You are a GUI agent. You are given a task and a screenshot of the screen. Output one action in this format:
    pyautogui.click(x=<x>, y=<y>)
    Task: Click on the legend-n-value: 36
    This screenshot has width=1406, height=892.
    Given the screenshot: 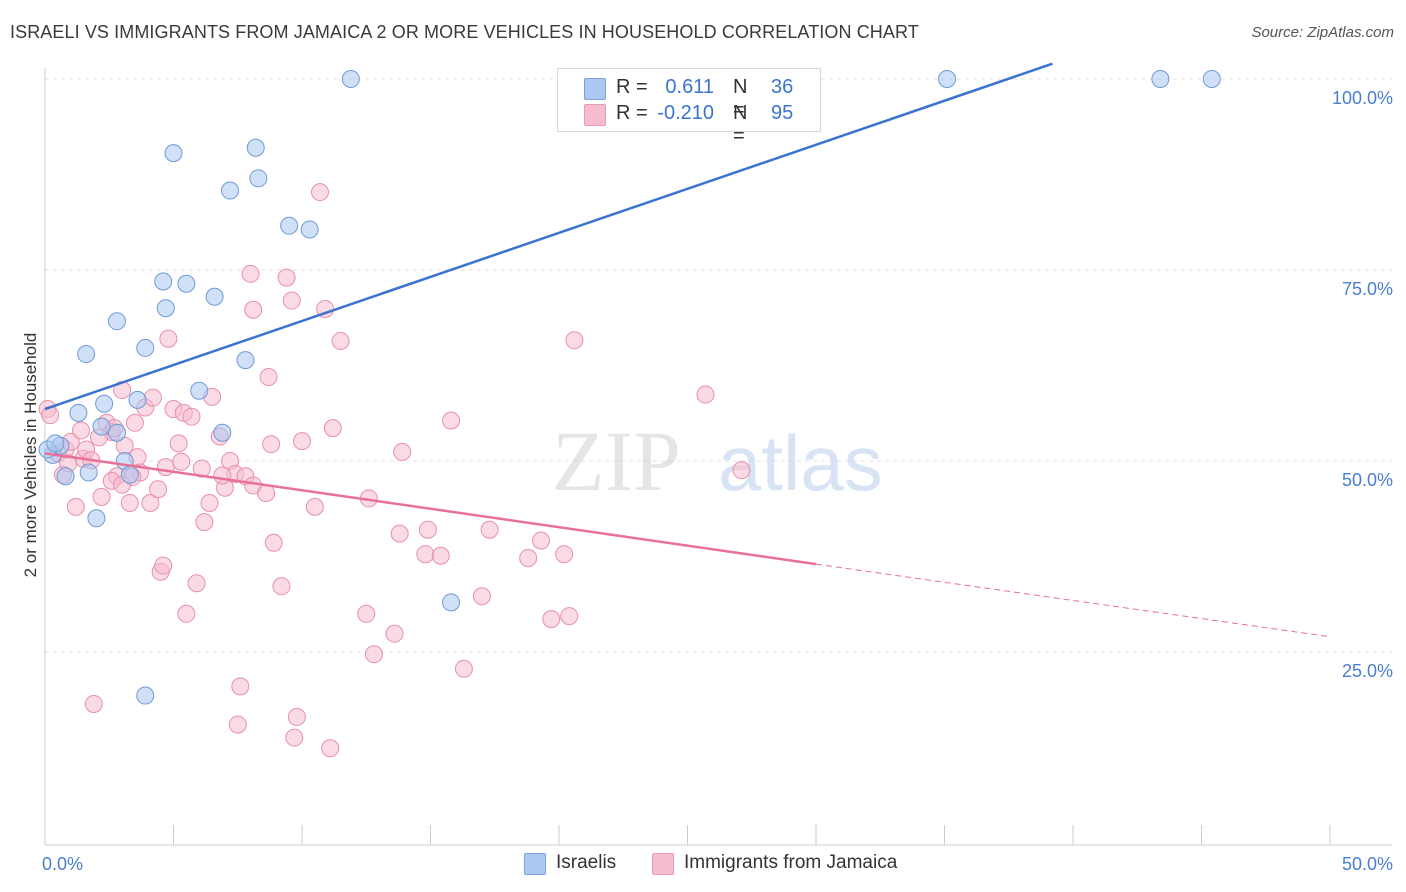 What is the action you would take?
    pyautogui.click(x=782, y=87)
    